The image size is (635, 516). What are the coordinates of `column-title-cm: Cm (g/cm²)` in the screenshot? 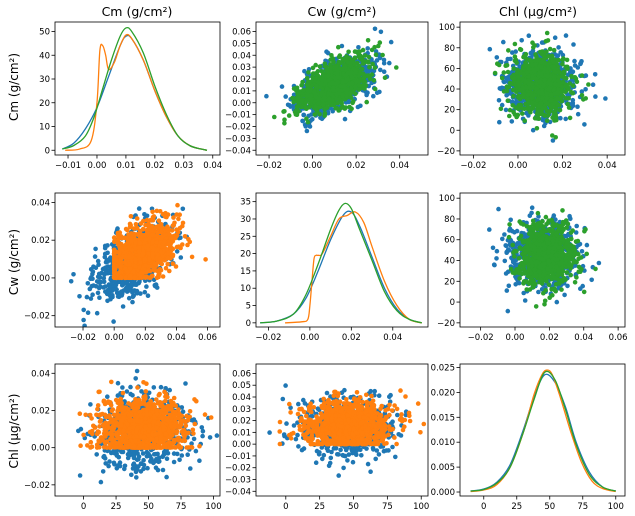 It's located at (137, 11).